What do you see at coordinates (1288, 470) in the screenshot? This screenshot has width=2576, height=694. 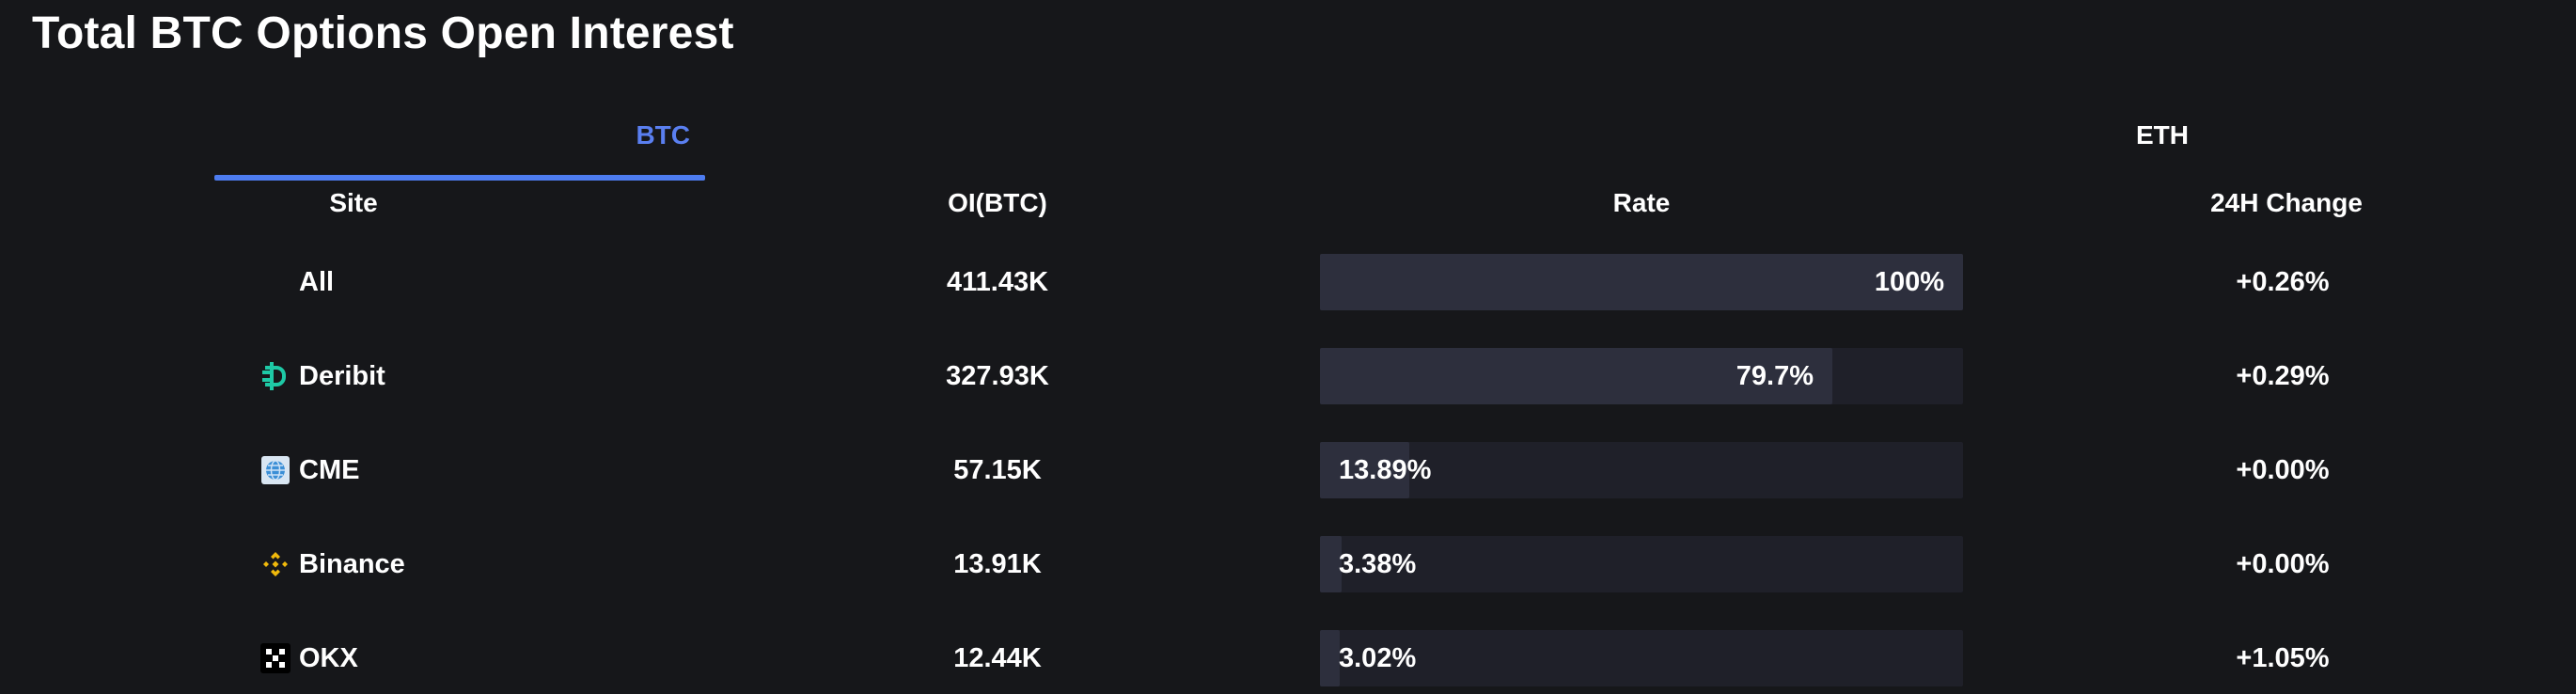 I see `table-row: CME 57.15K 13.89% +0.00%` at bounding box center [1288, 470].